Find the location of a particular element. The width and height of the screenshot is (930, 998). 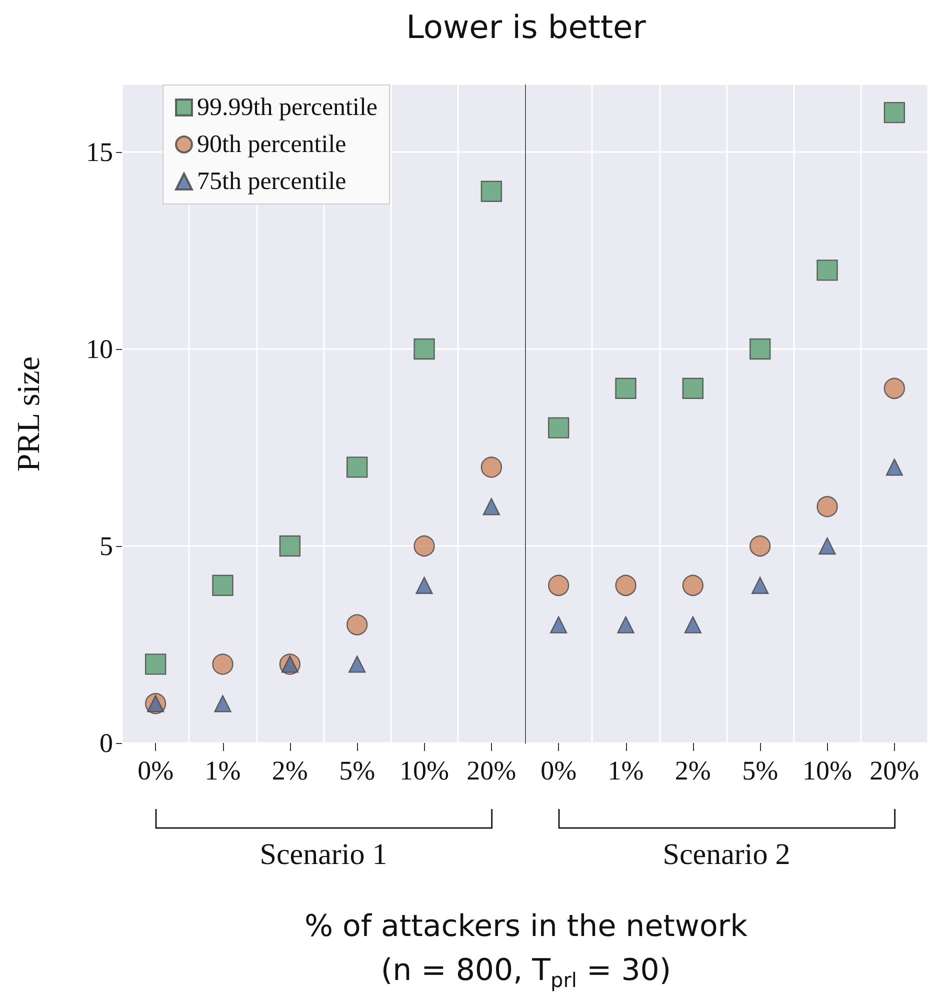

legend-label: 75th percentile is located at coordinates (271, 181).